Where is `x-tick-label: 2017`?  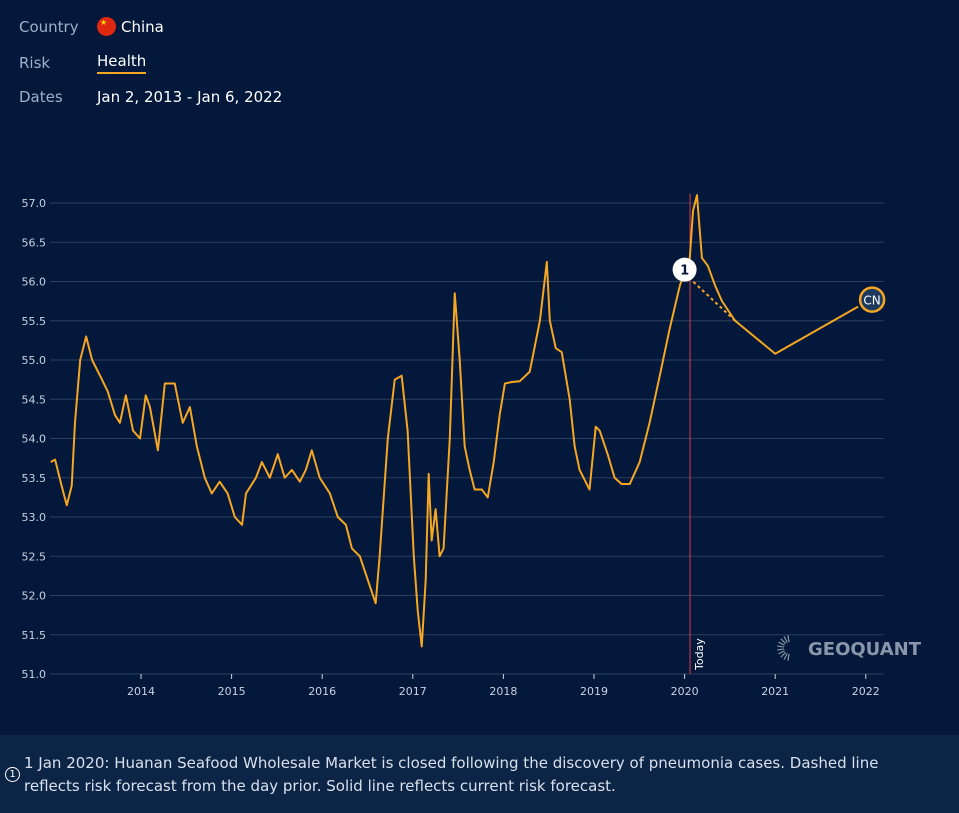 x-tick-label: 2017 is located at coordinates (413, 691).